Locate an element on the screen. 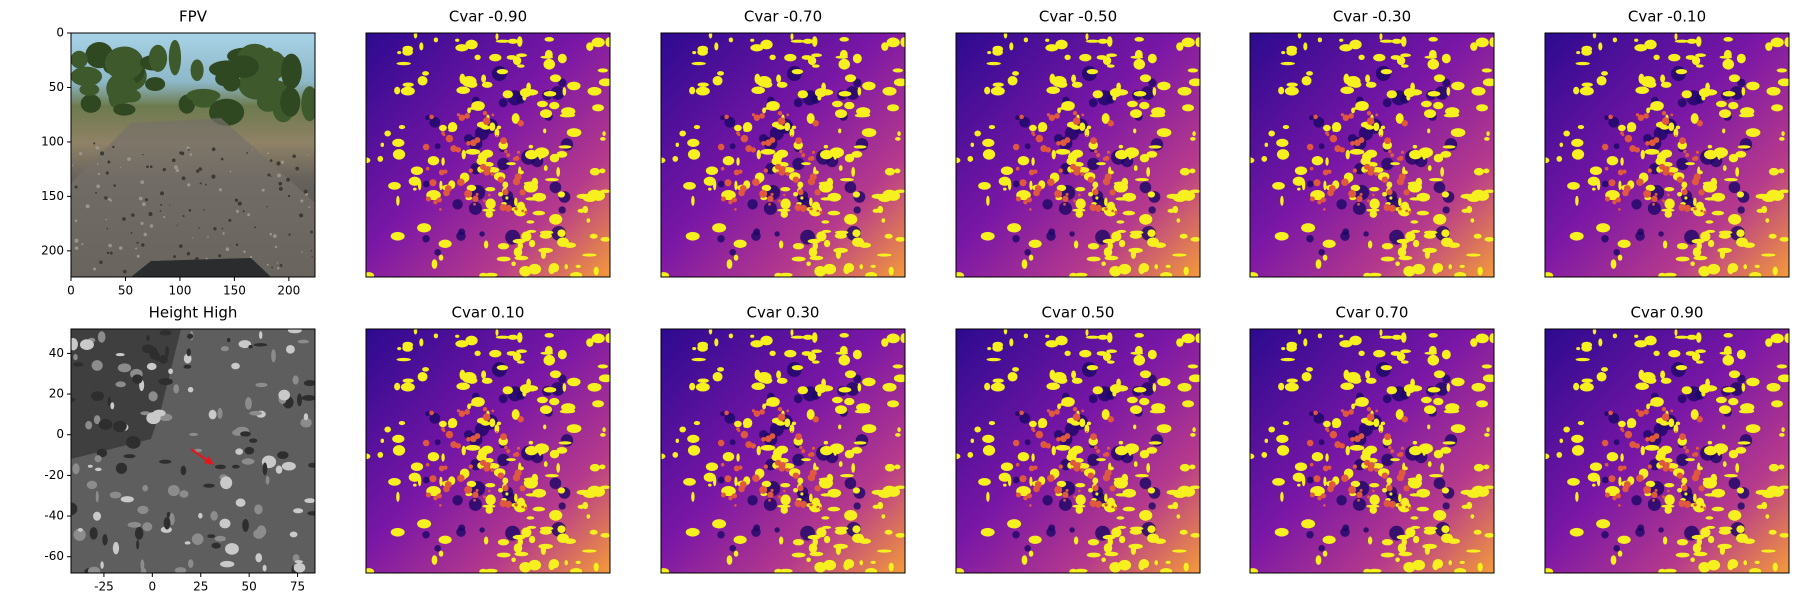 The width and height of the screenshot is (1800, 600). x-tick-label: 25 is located at coordinates (200, 587).